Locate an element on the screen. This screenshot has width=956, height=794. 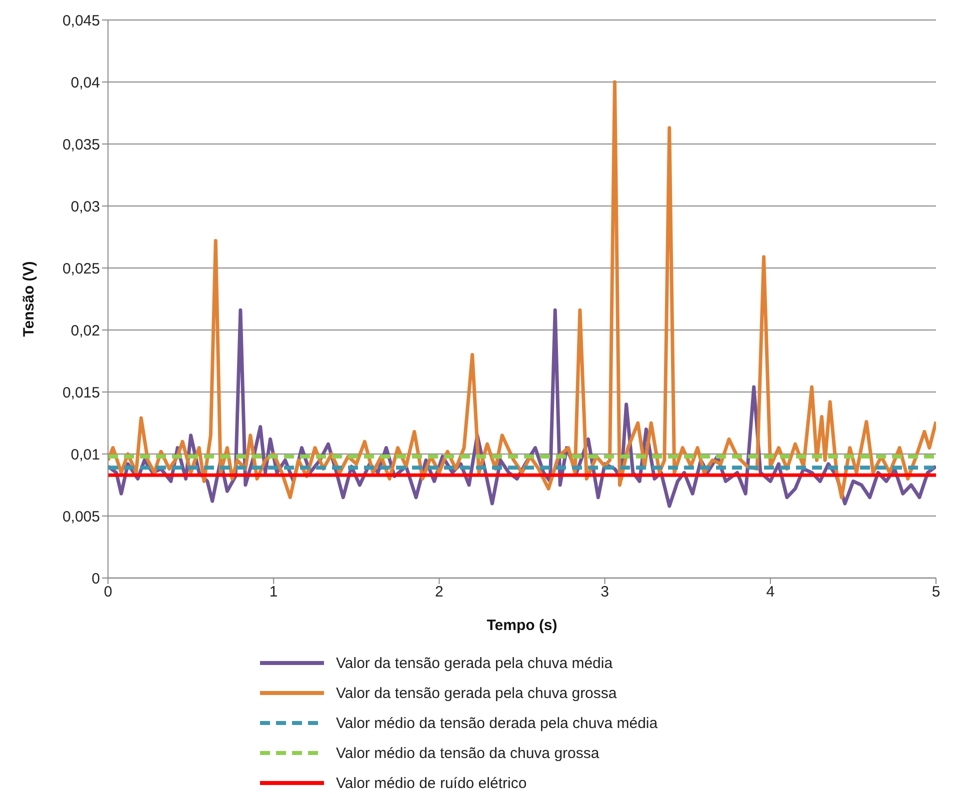
y-tick-label: 0,025 is located at coordinates (81, 269).